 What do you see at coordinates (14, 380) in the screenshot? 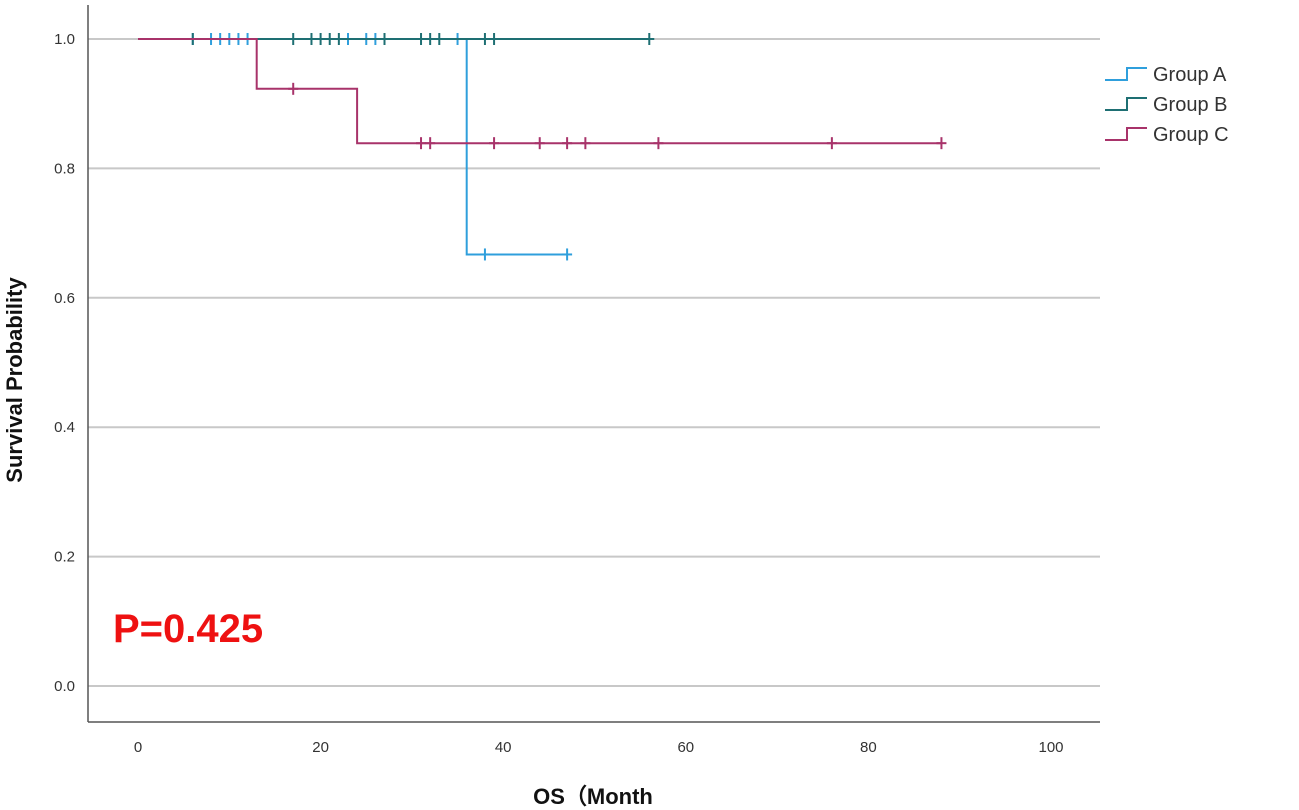
I see `y-axis-title: Survival Probability` at bounding box center [14, 380].